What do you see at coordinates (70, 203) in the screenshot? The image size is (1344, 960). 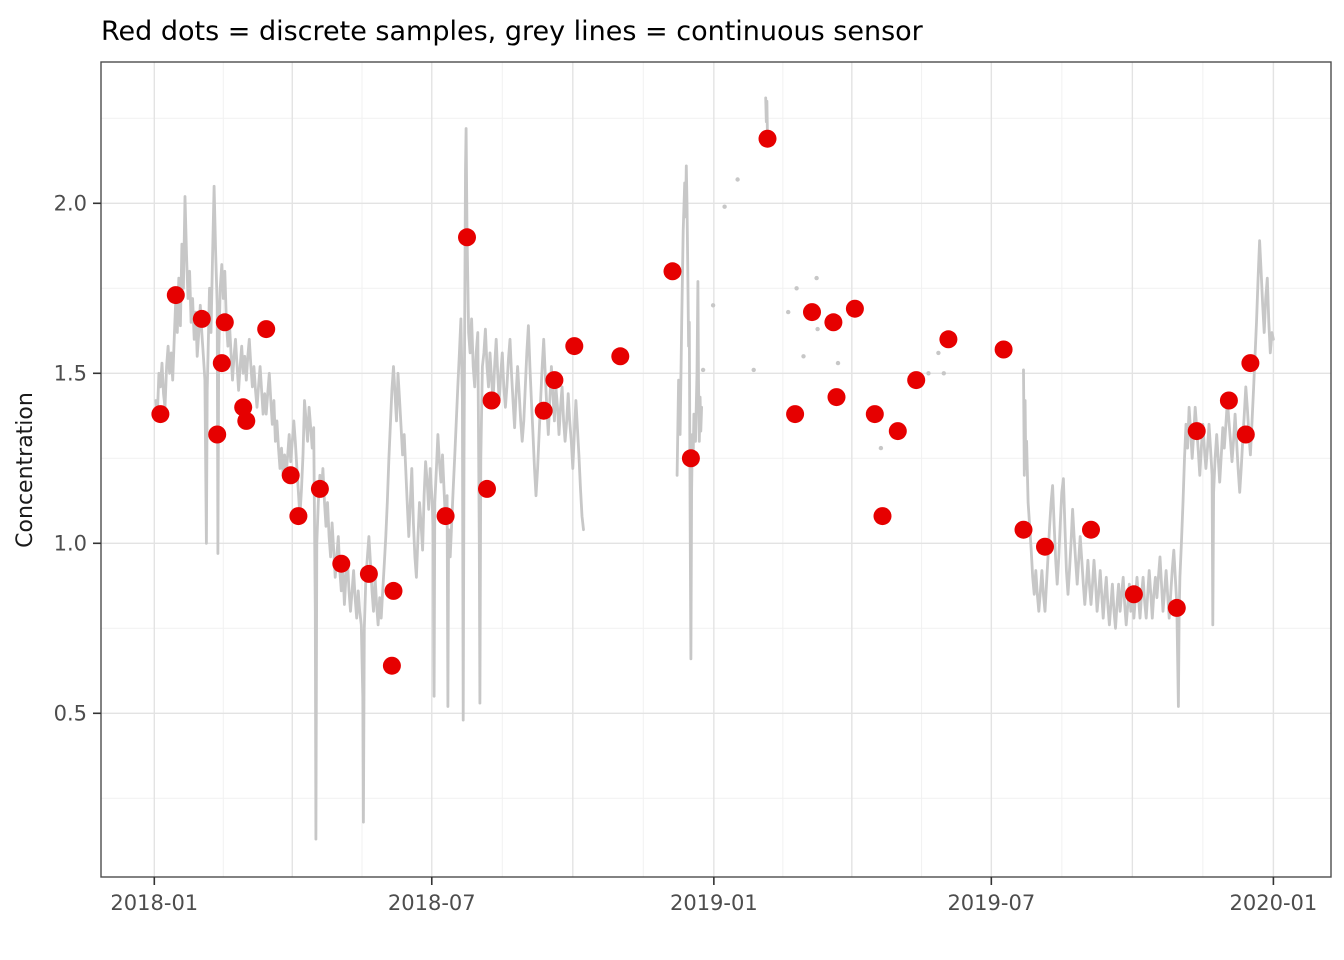 I see `y-tick-label: 2.0` at bounding box center [70, 203].